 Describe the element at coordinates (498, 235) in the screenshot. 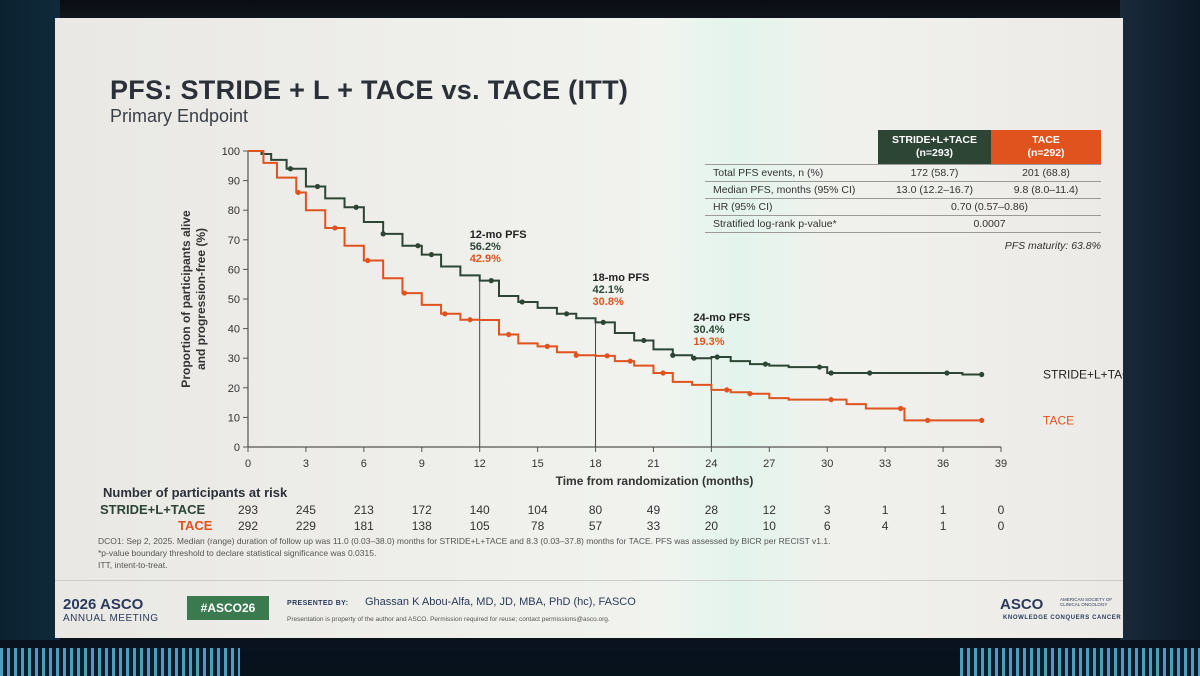

I see `landmark-title: 12-mo PFS` at that location.